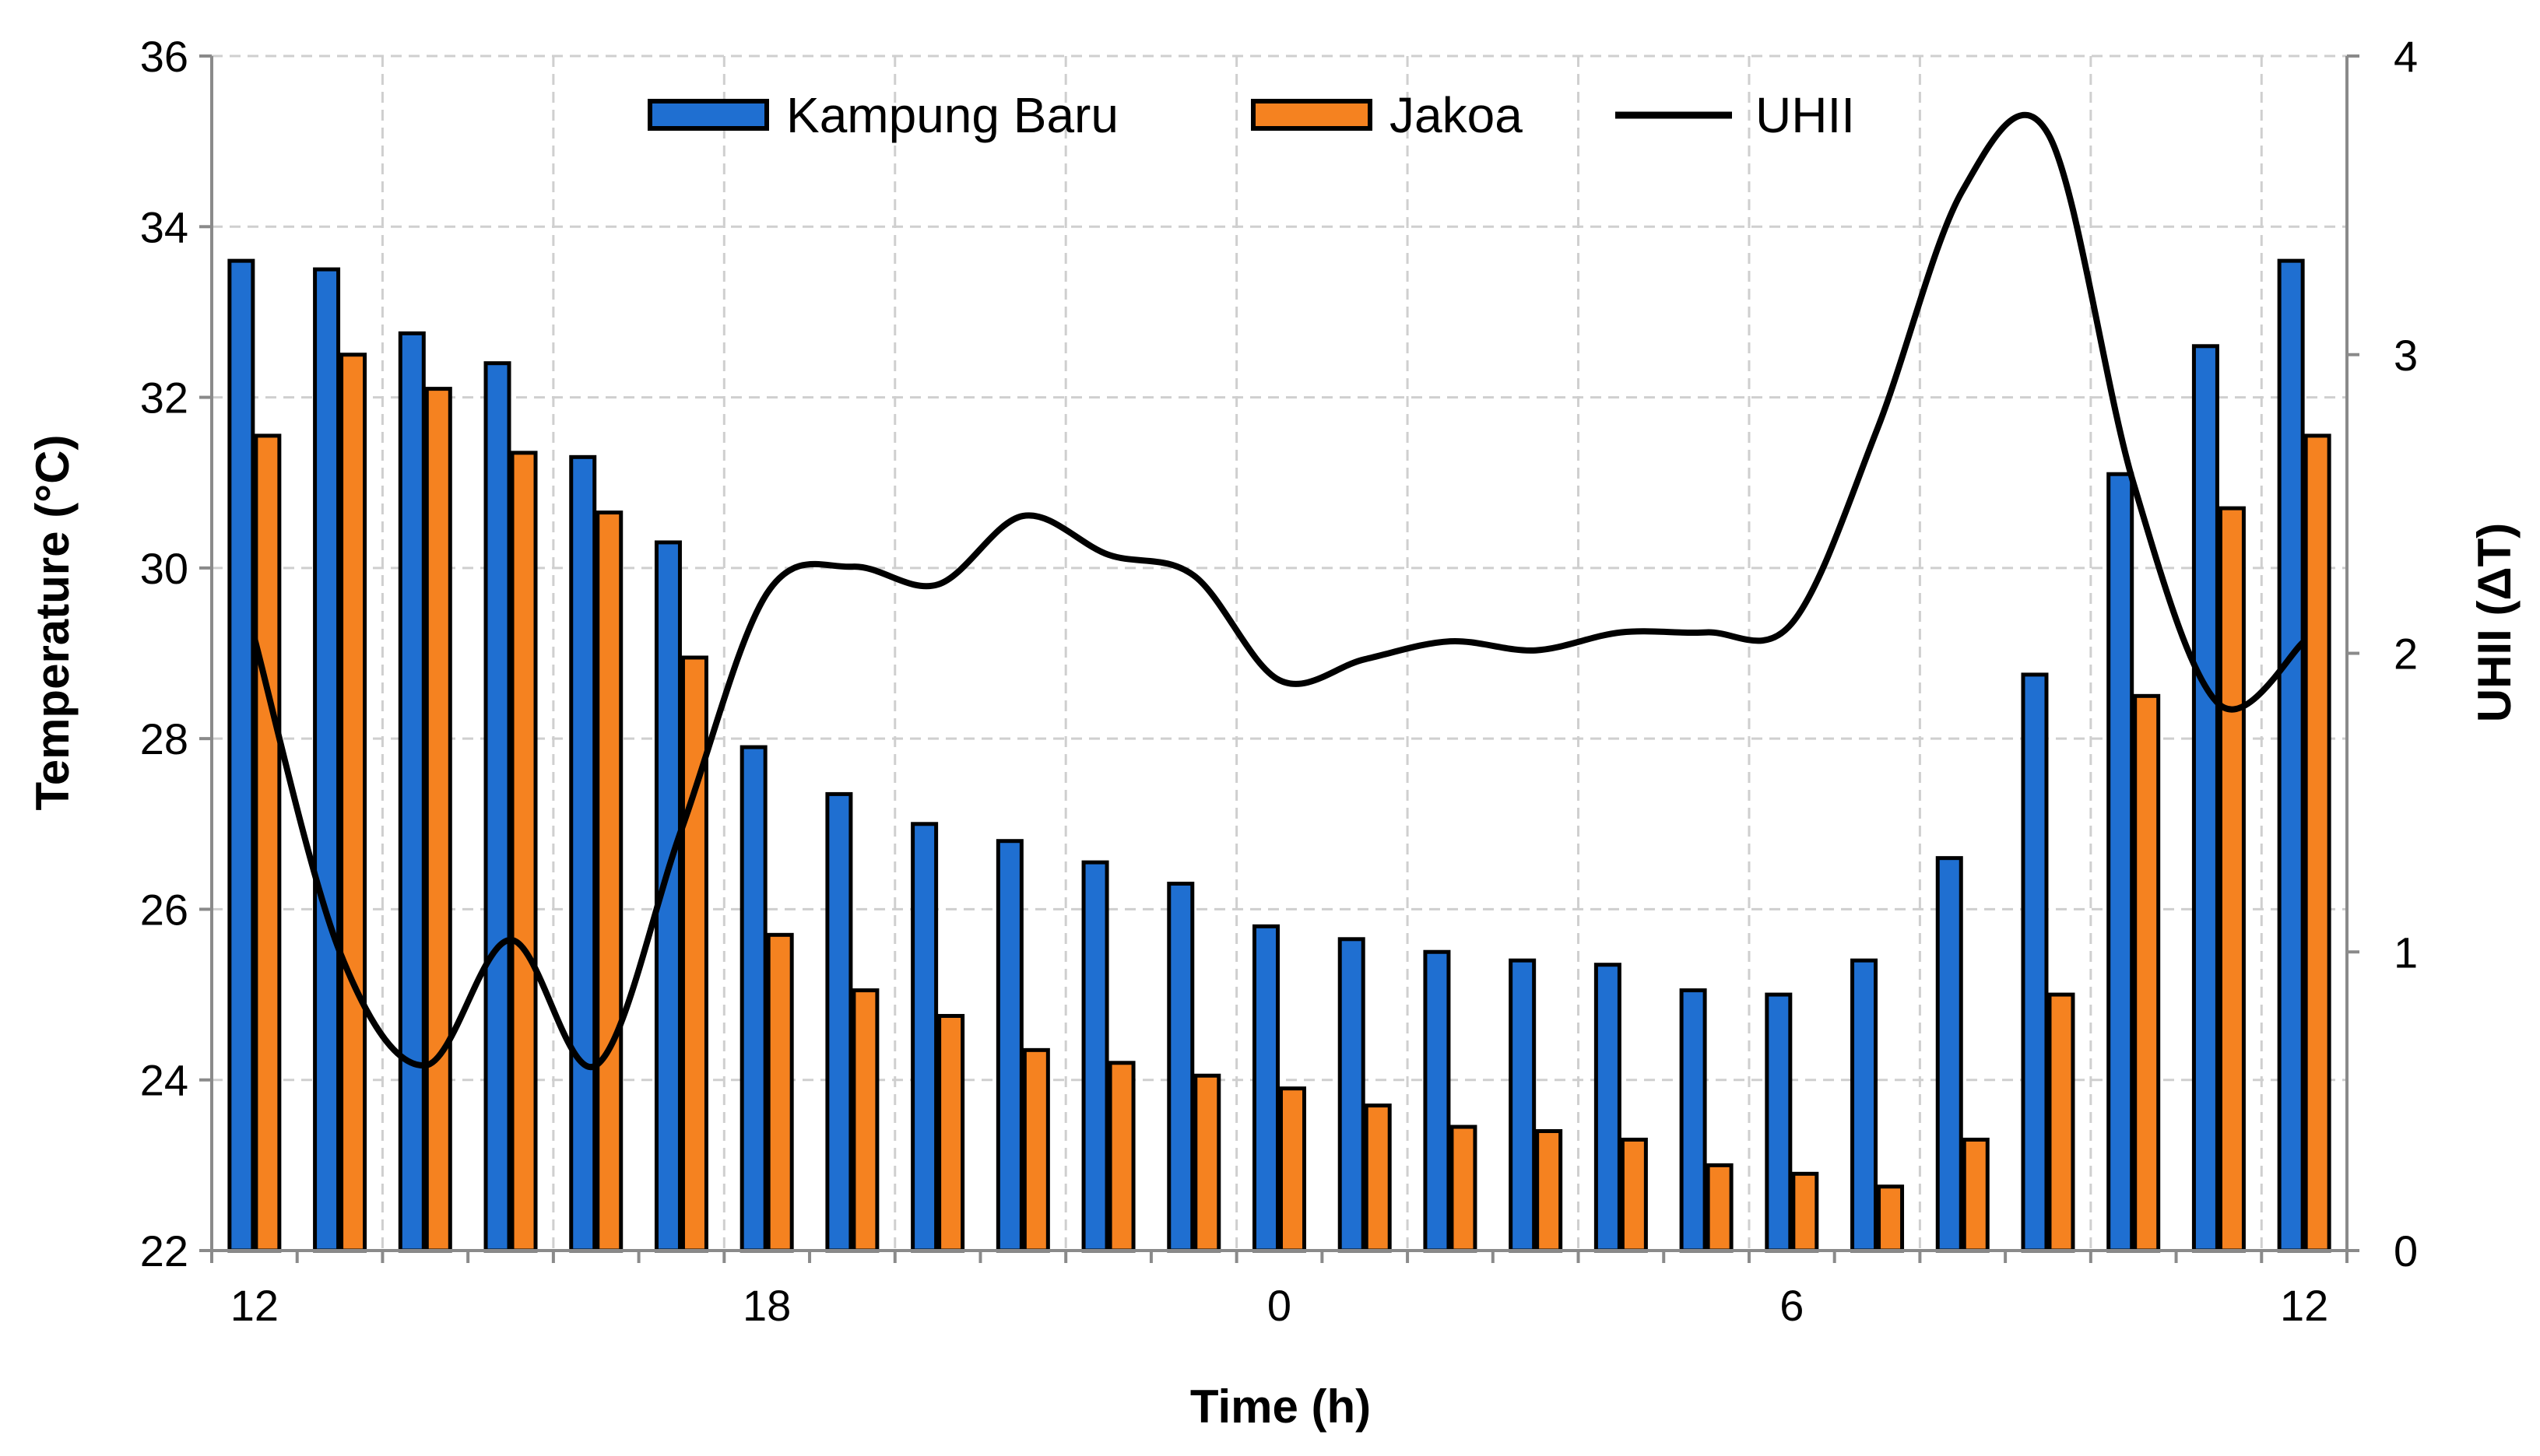  I want to click on legend-label-kampung-baru: Kampung Baru, so click(953, 115).